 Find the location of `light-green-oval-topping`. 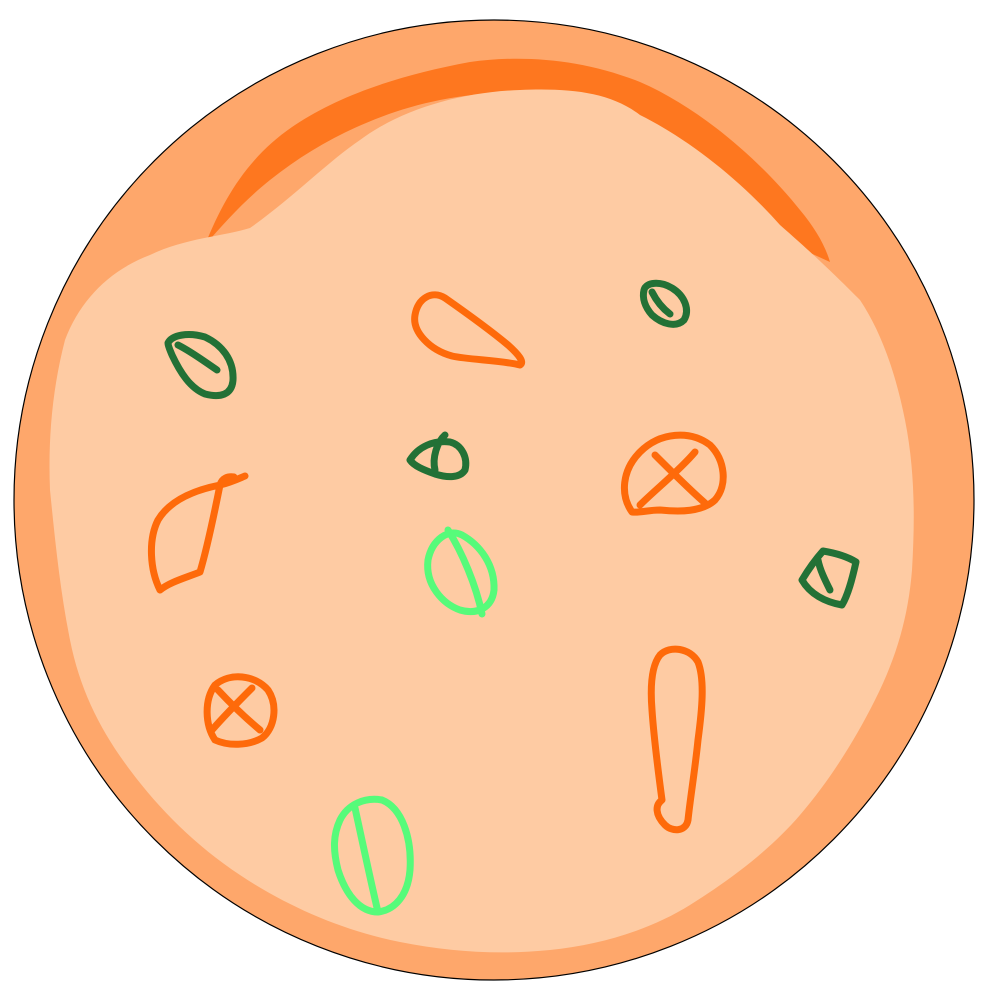

light-green-oval-topping is located at coordinates (461, 572).